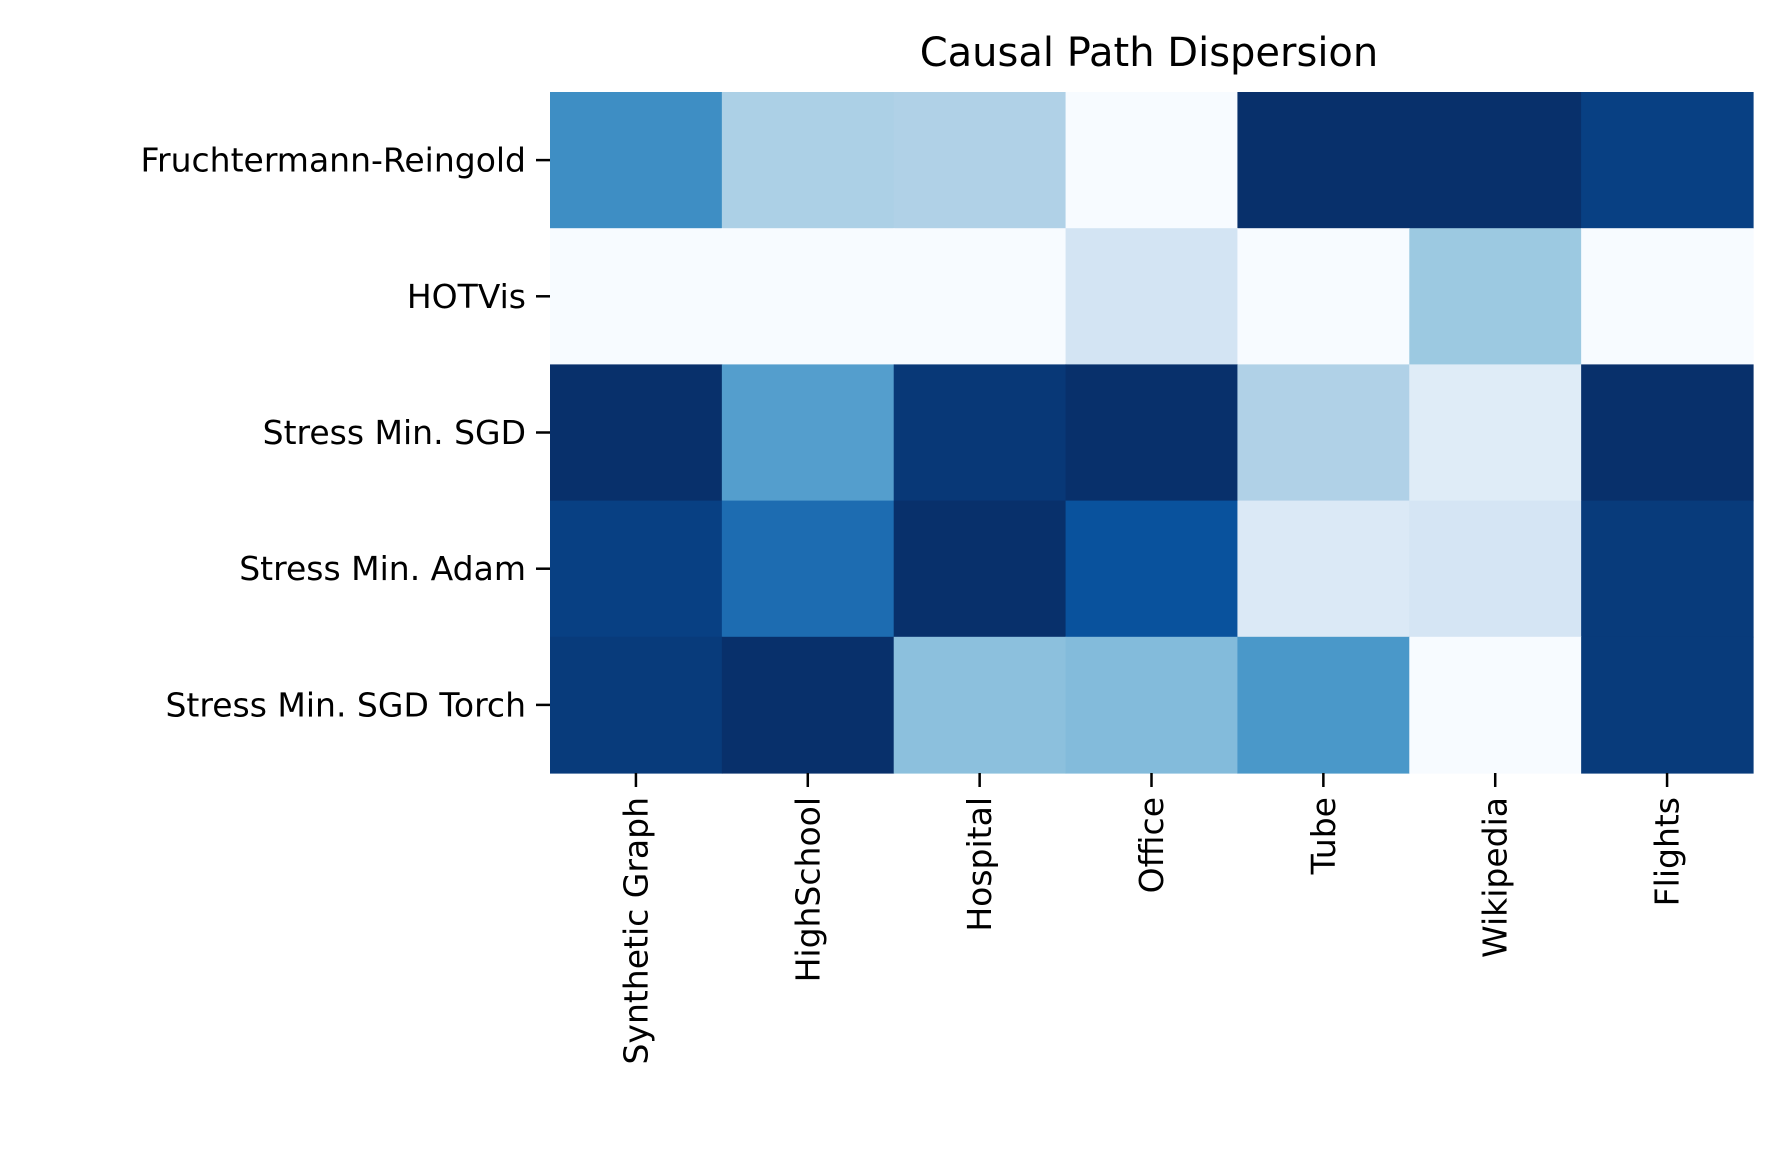 This screenshot has width=1769, height=1165. I want to click on chart-title: Causal Path Dispersion, so click(1149, 53).